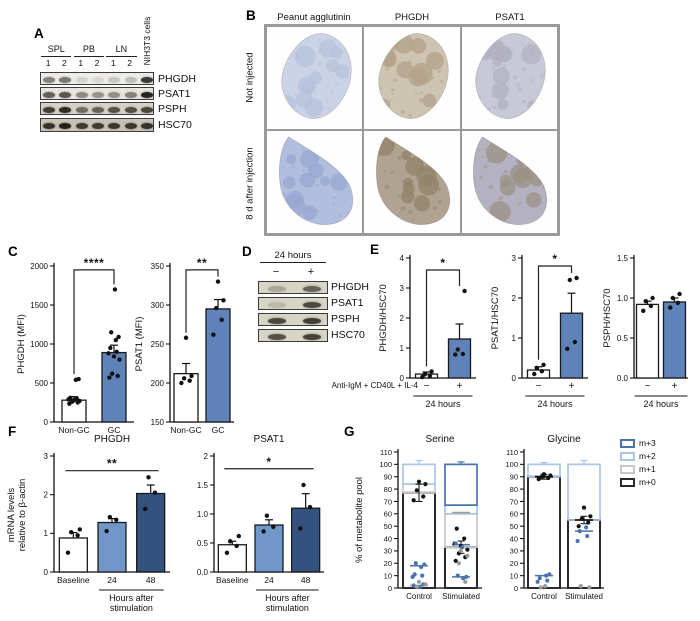  I want to click on ihc-image-psat1-notinjected, so click(509, 78).